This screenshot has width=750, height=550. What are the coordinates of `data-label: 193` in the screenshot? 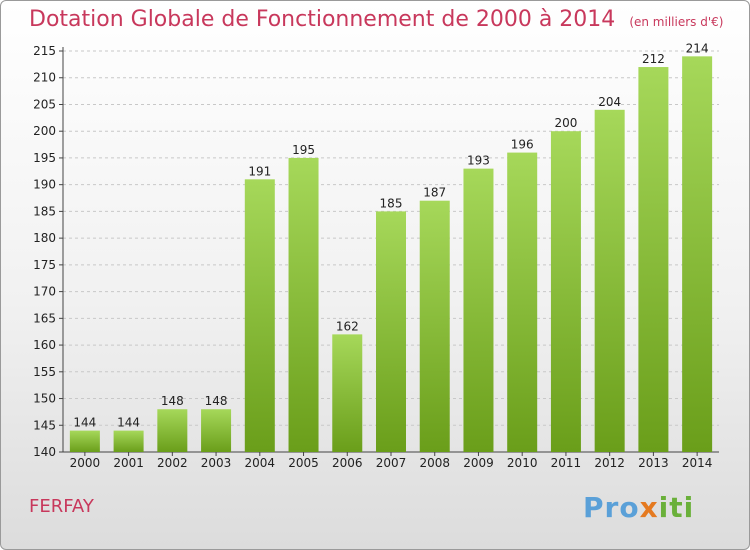 It's located at (478, 161).